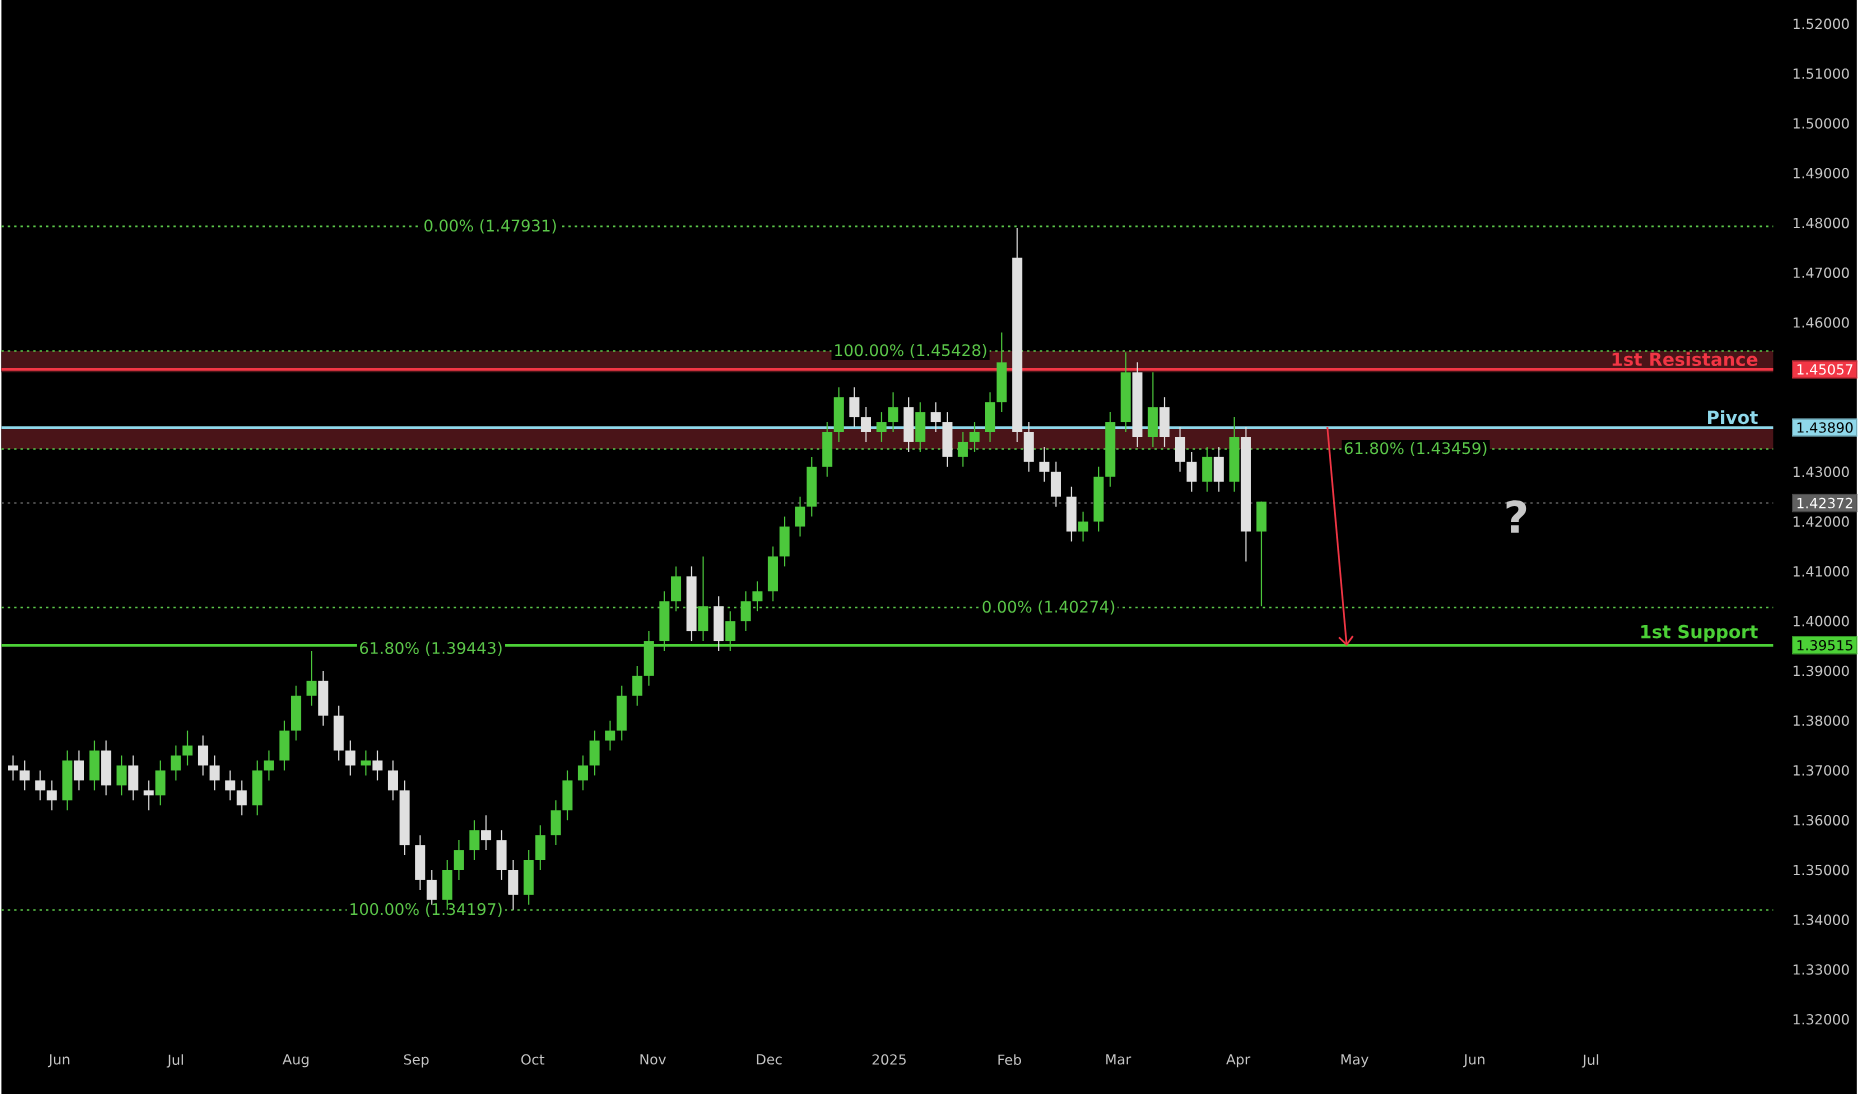 Image resolution: width=1864 pixels, height=1094 pixels. What do you see at coordinates (1516, 516) in the screenshot?
I see `annotation: ?` at bounding box center [1516, 516].